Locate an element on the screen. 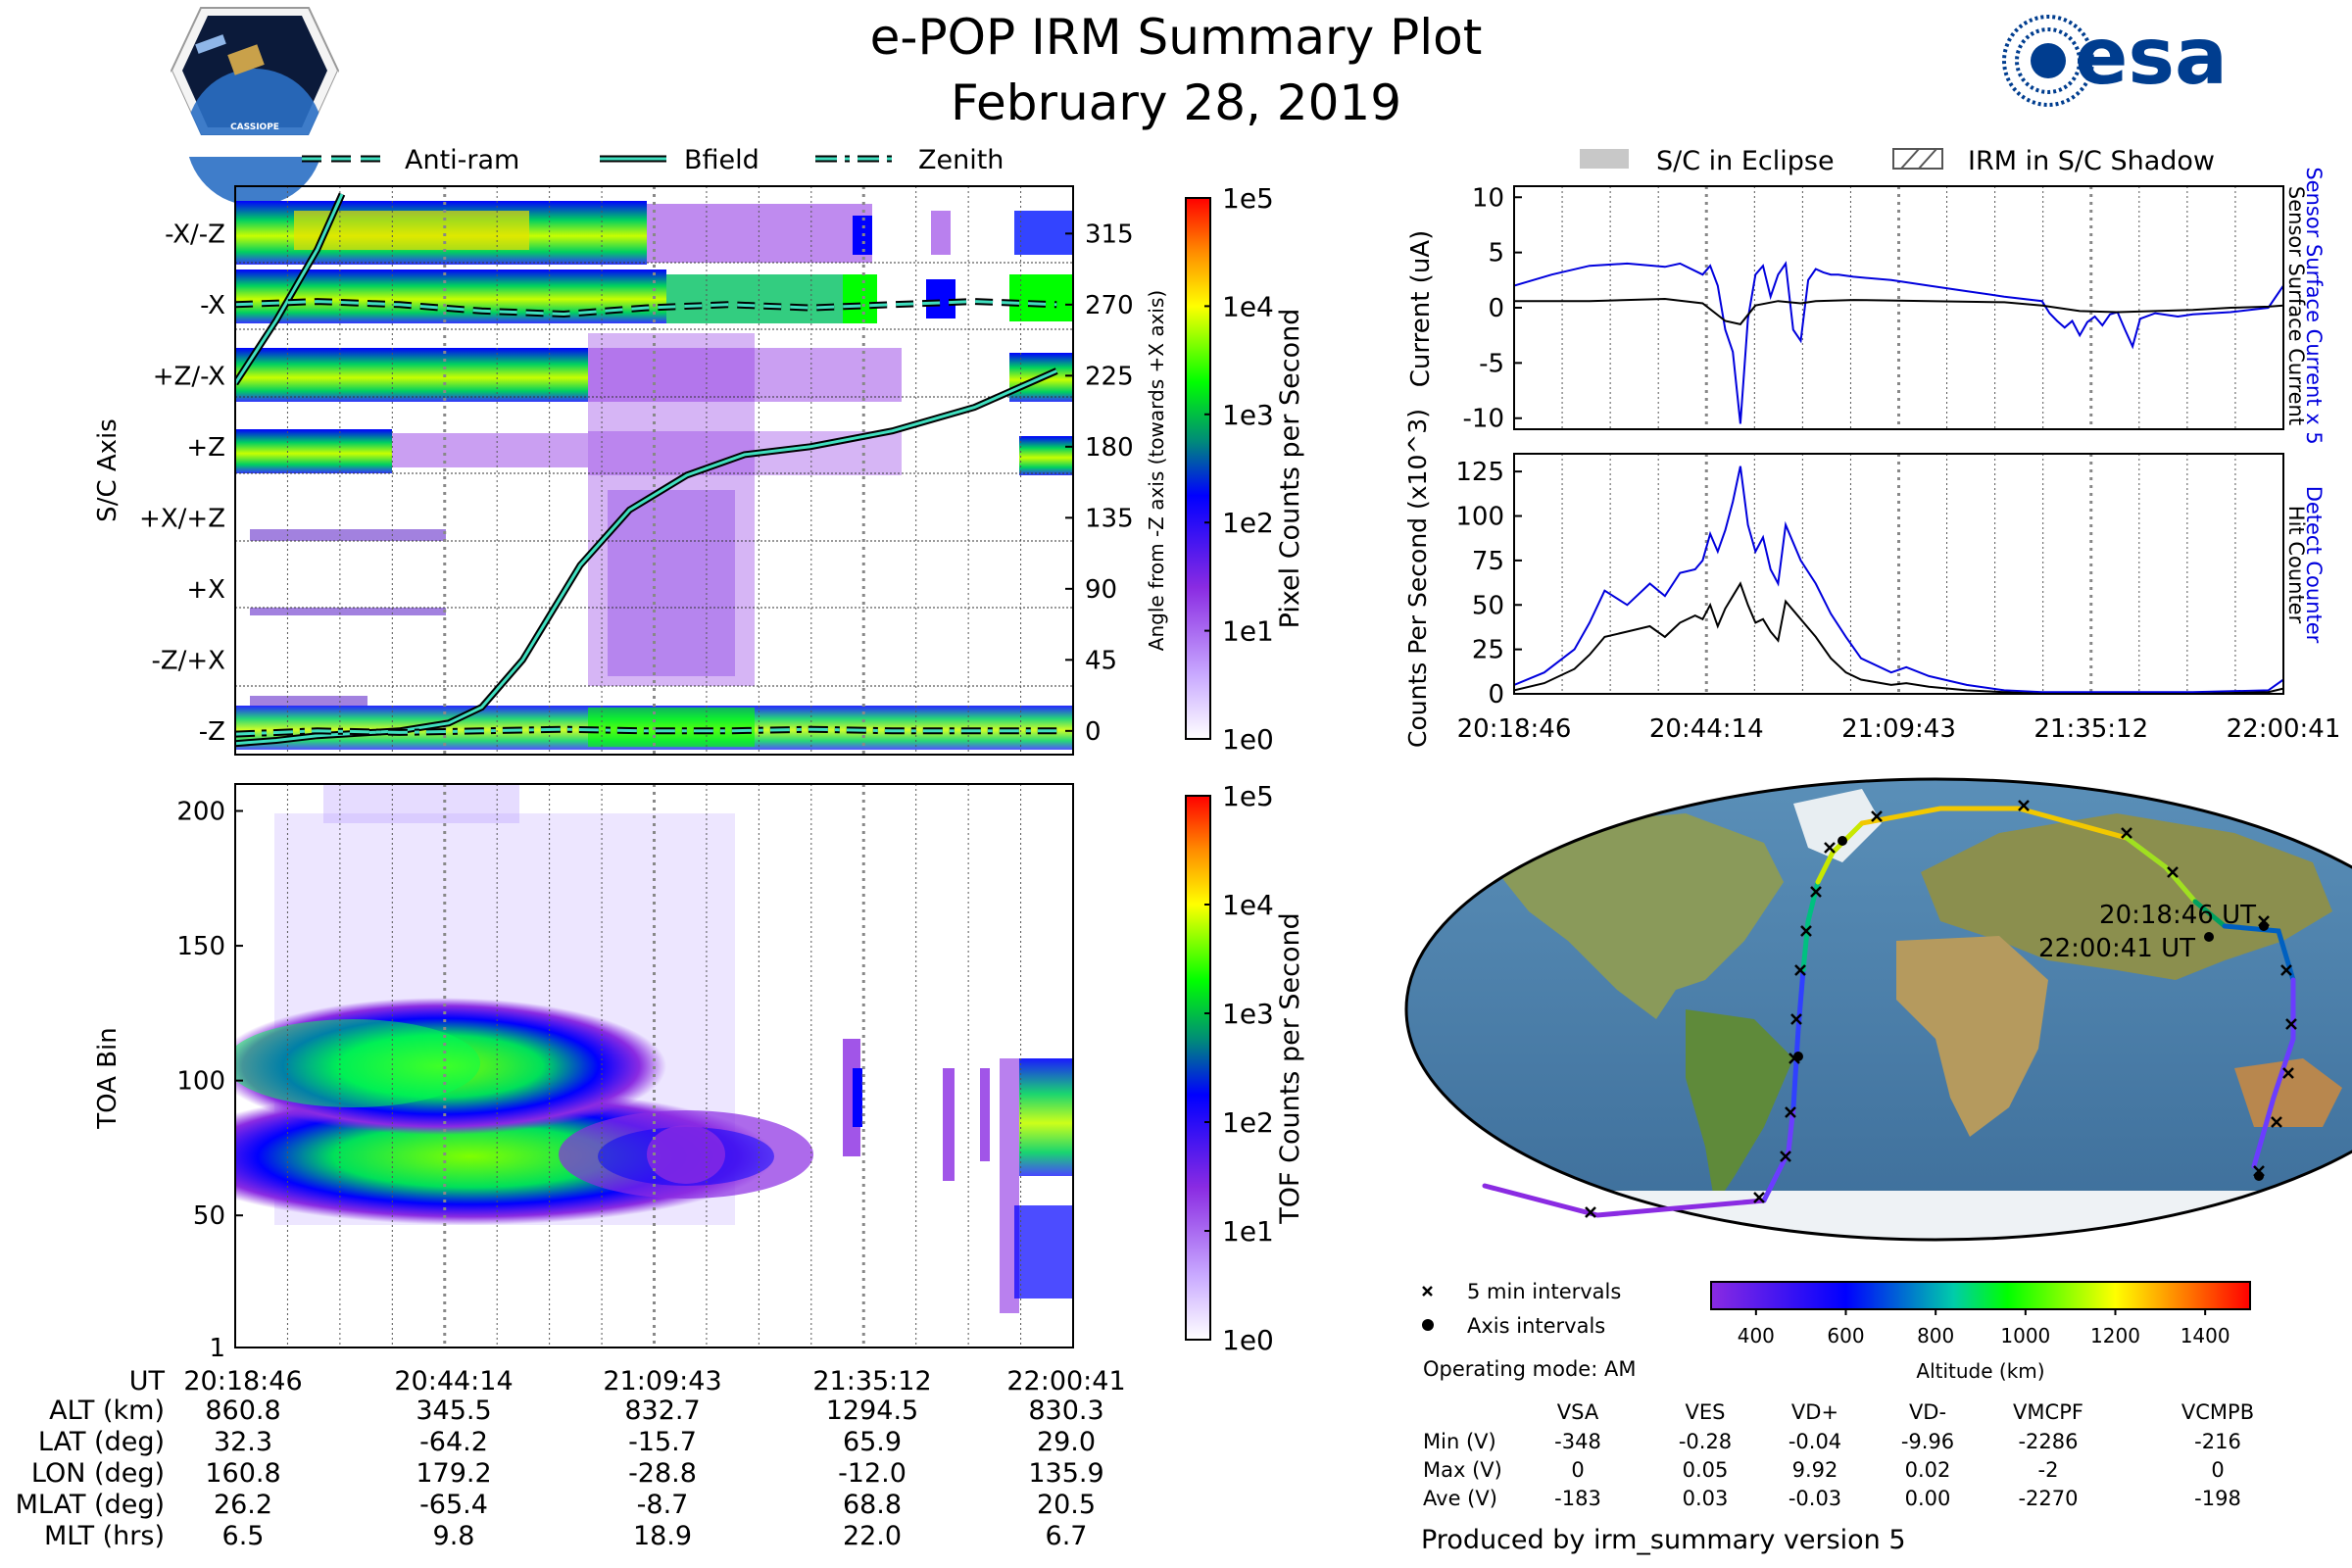 Image resolution: width=2352 pixels, height=1568 pixels. ut-value: -28.8 is located at coordinates (662, 1473).